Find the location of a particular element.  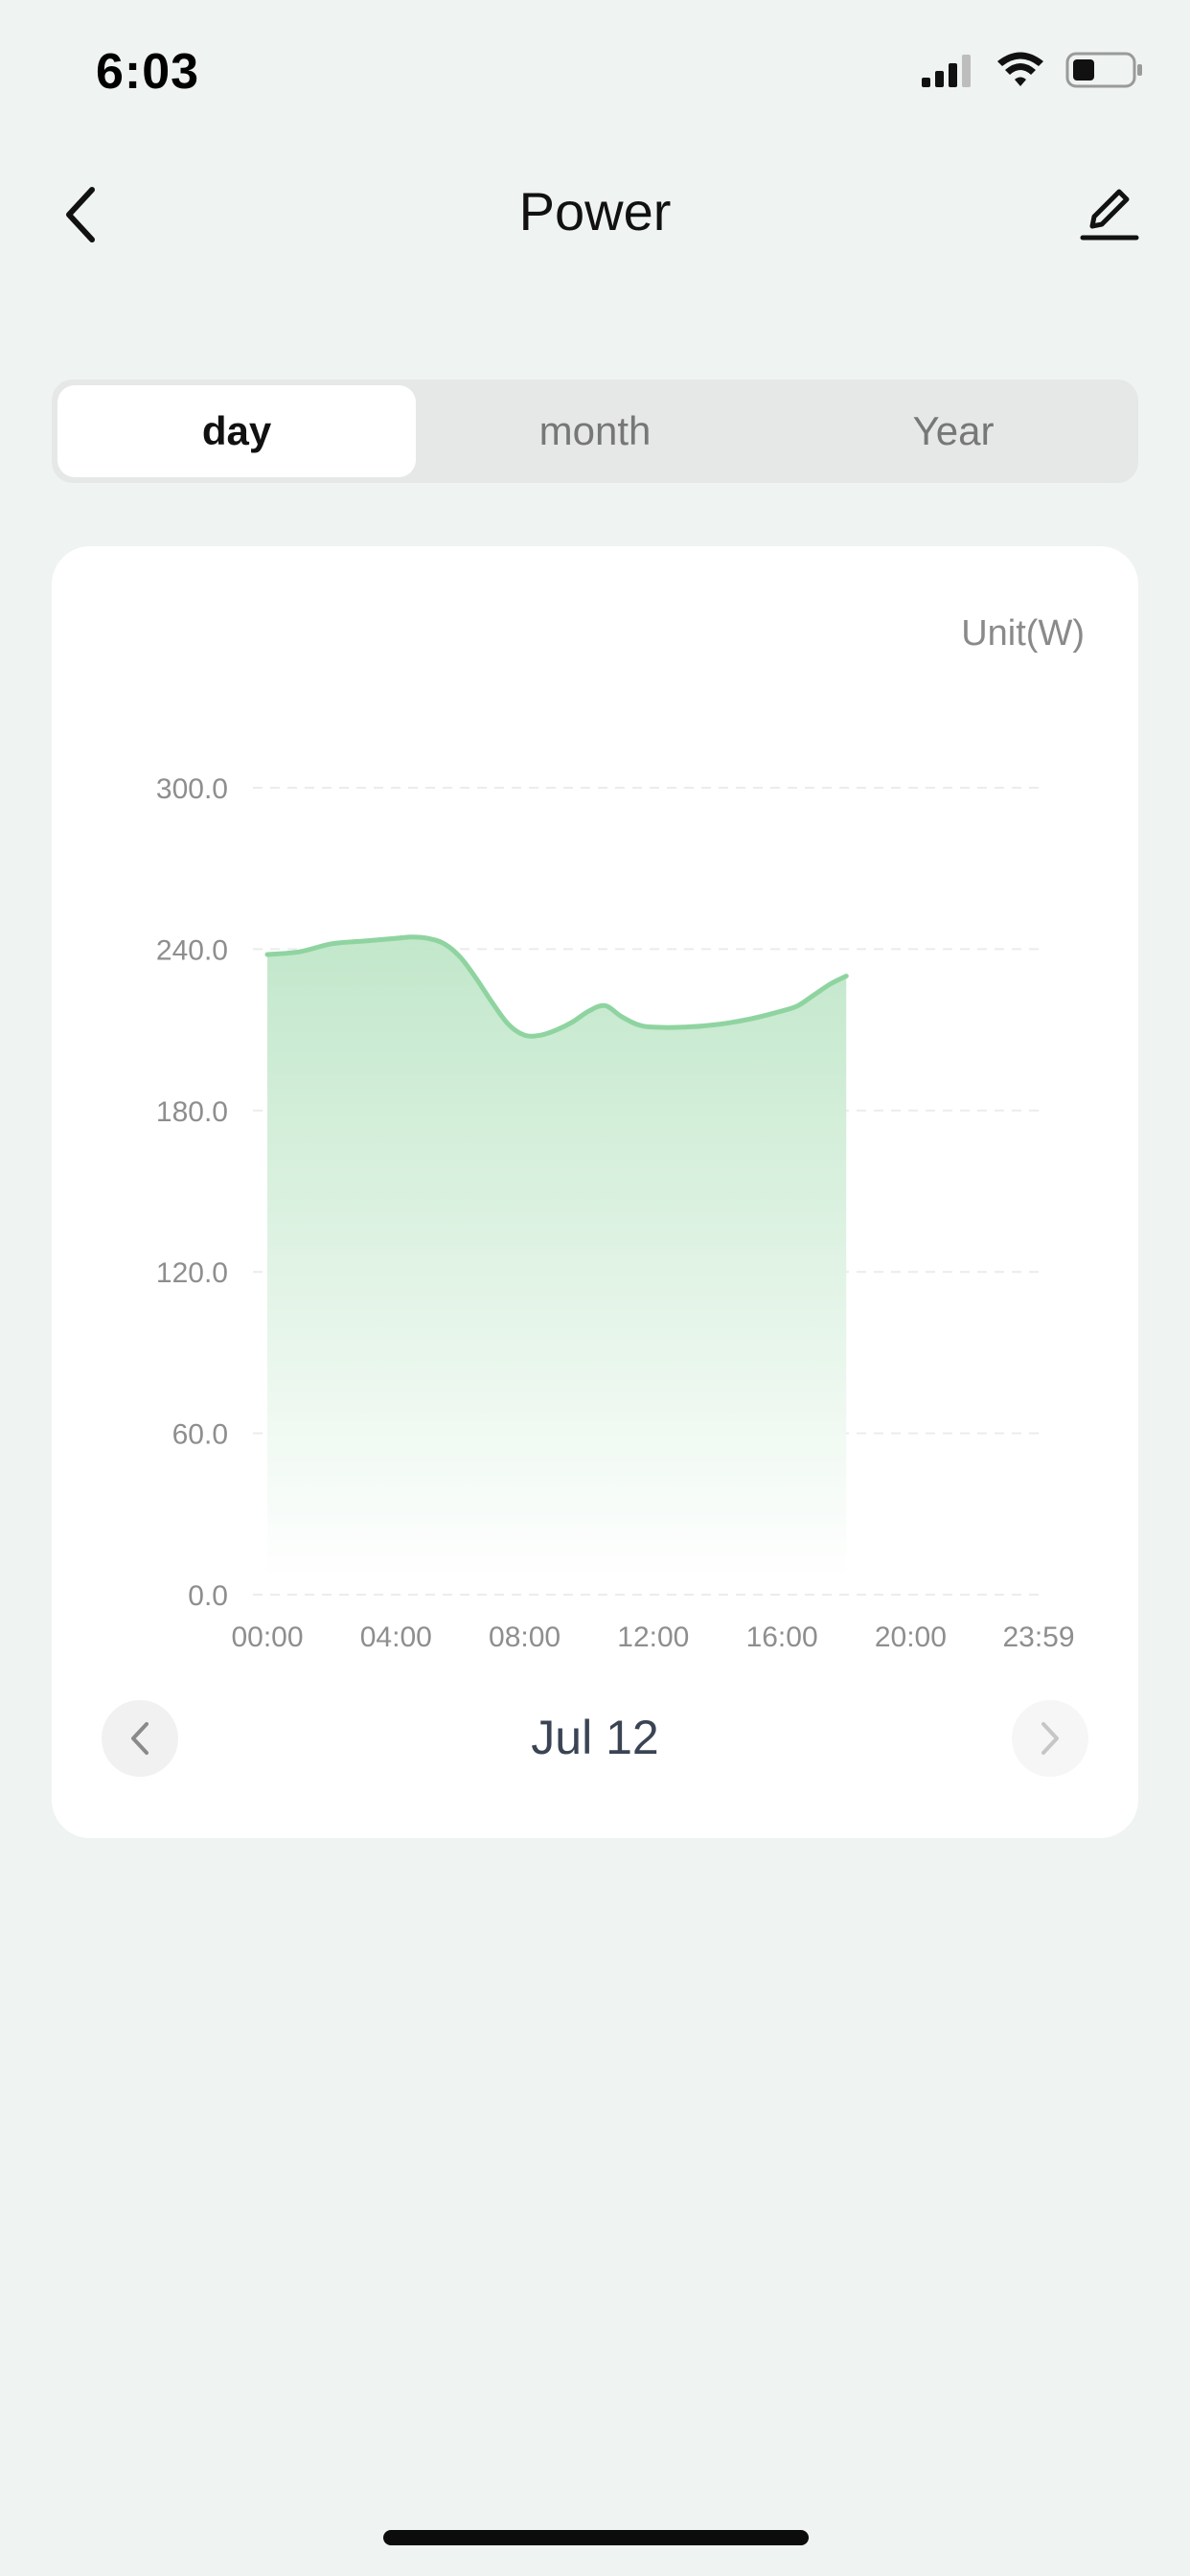

period-segmented-control: day month Year is located at coordinates (595, 431).